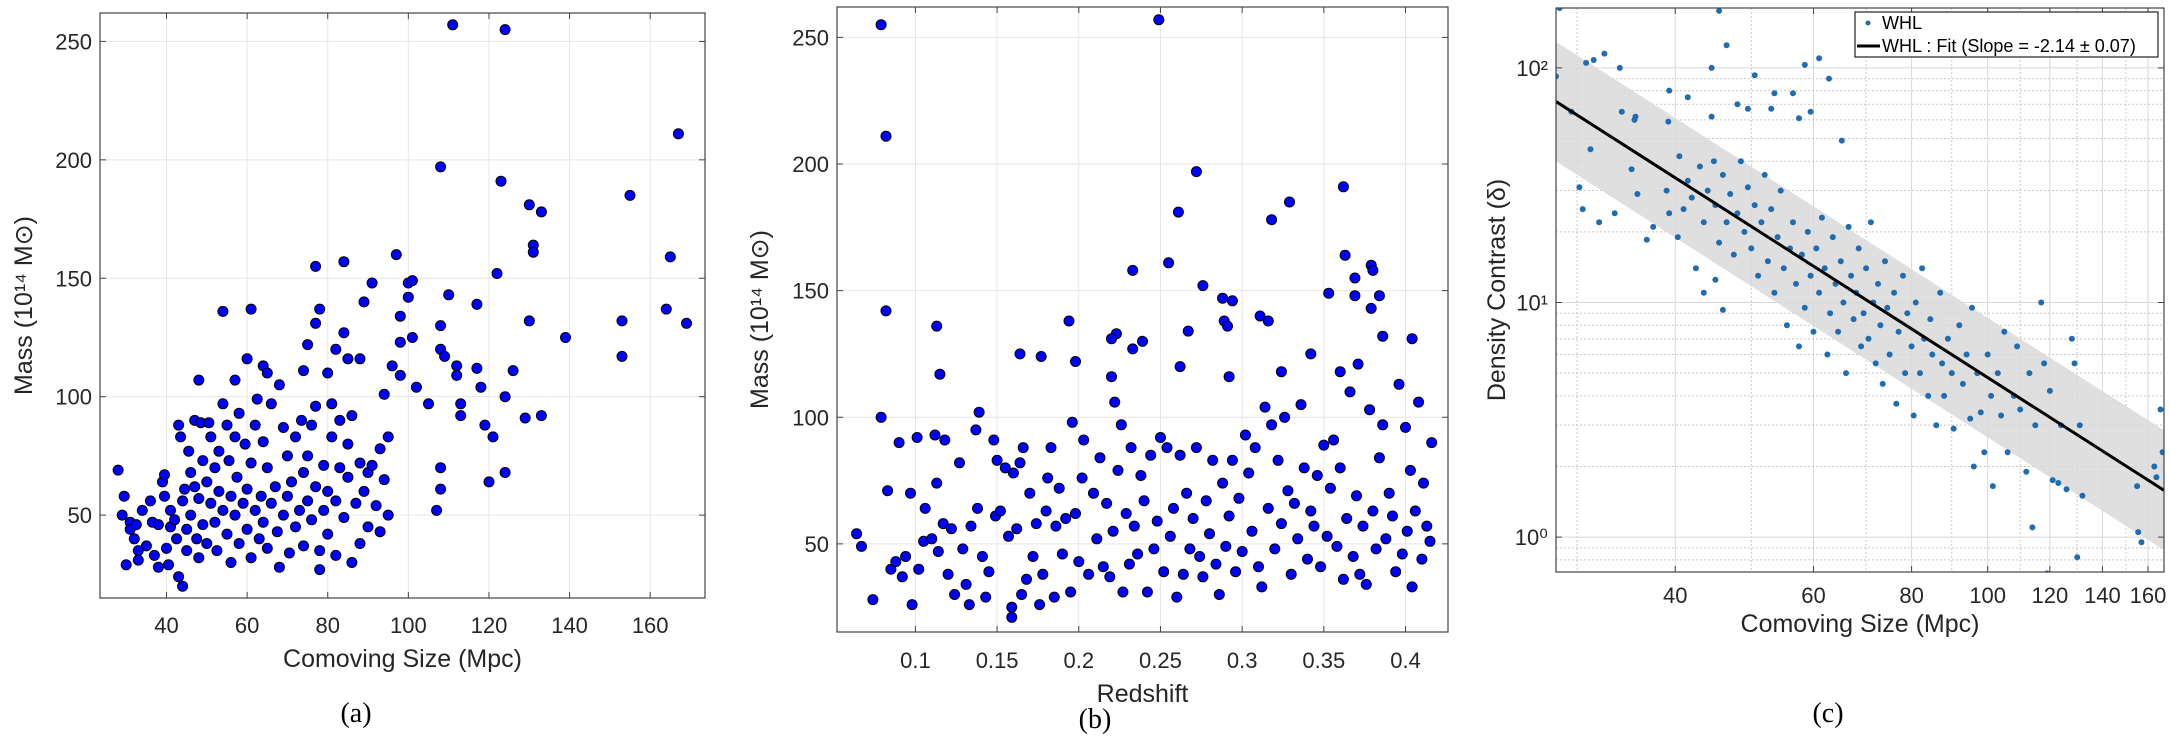 The image size is (2170, 743). What do you see at coordinates (80, 515) in the screenshot?
I see `y-tick-label: 50` at bounding box center [80, 515].